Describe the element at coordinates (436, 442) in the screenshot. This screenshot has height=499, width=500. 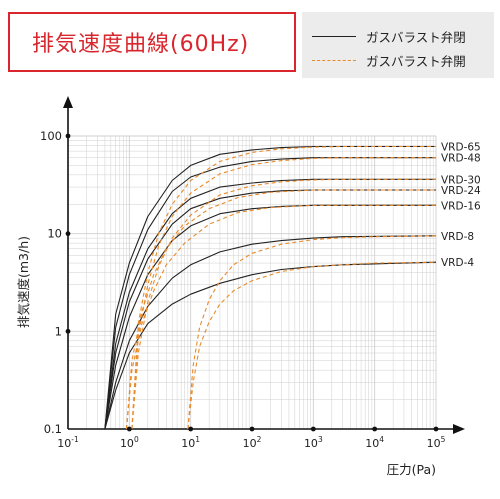
I see `x-tick-label: 10⁵` at that location.